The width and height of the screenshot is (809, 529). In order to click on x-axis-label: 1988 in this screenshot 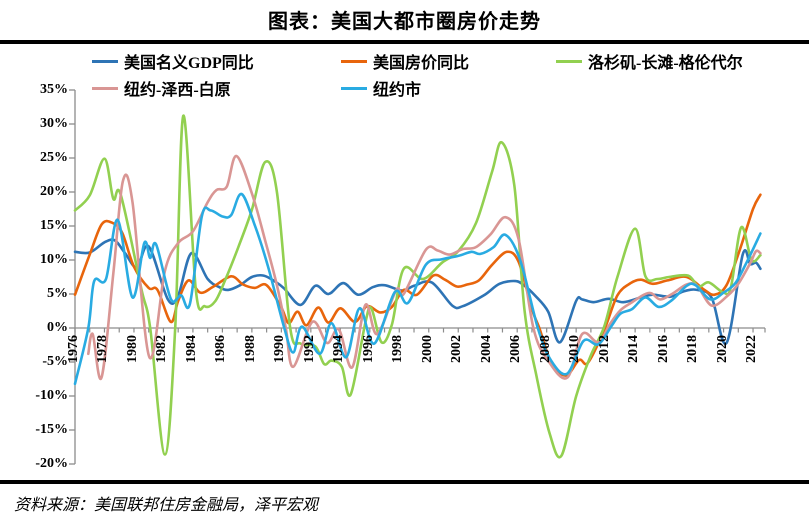, I will do `click(250, 349)`.